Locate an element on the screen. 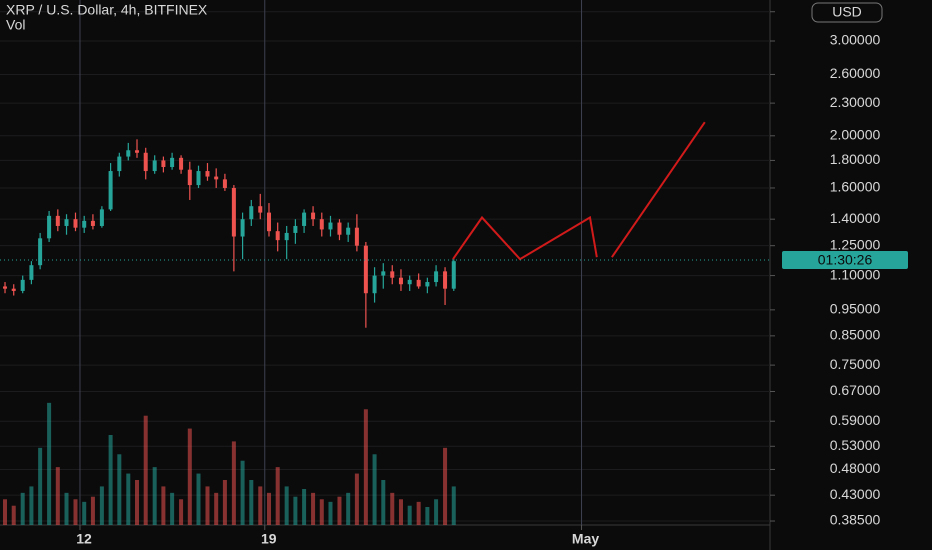  y-tick-label: 0.43000 is located at coordinates (855, 494).